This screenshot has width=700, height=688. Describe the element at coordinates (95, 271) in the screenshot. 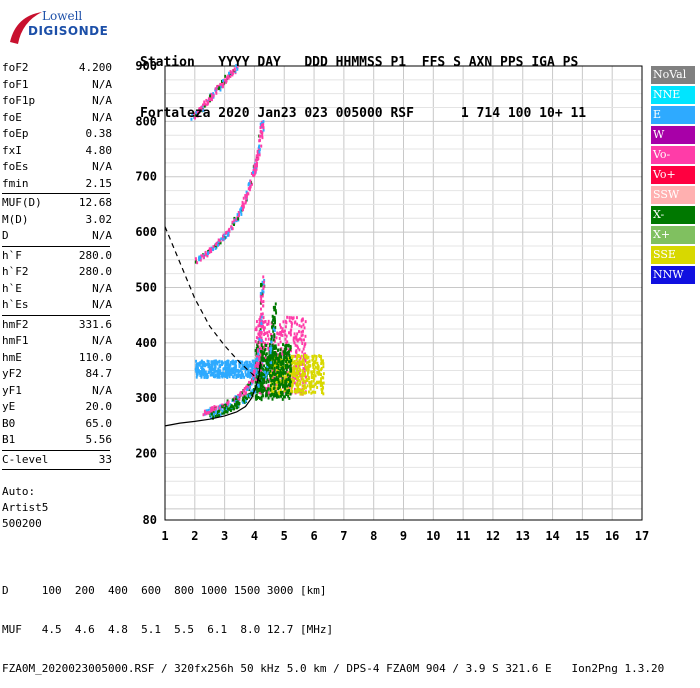

I see `param-value: 280.0` at that location.